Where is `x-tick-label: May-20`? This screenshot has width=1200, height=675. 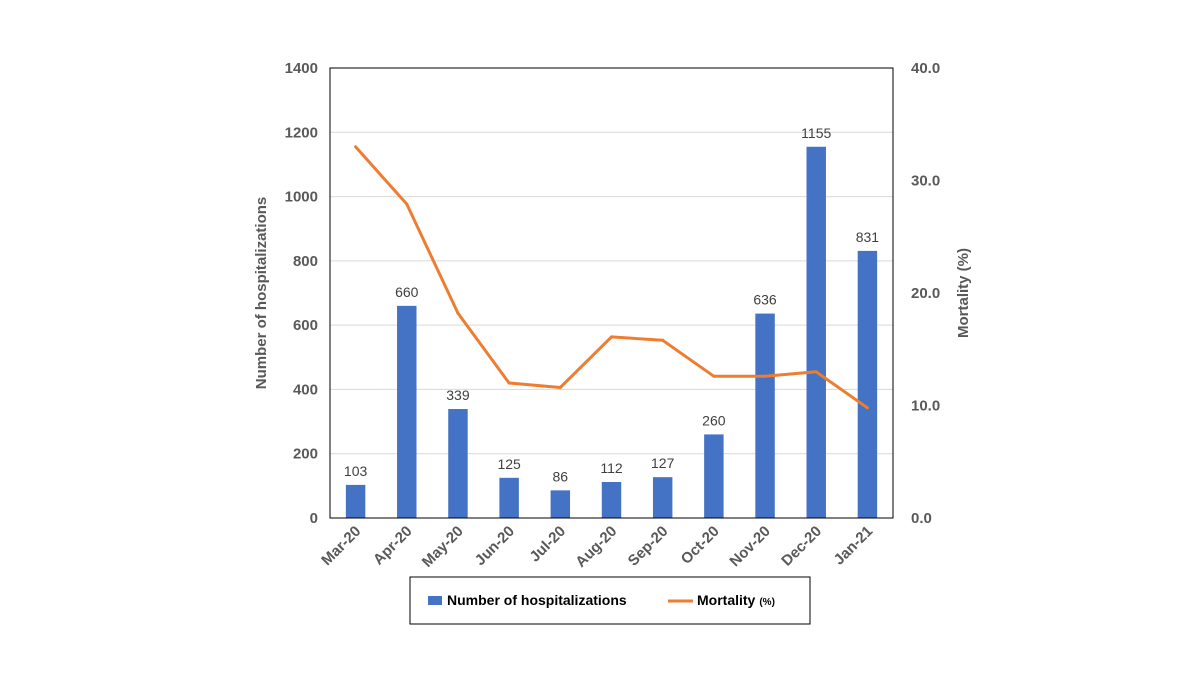 x-tick-label: May-20 is located at coordinates (443, 547).